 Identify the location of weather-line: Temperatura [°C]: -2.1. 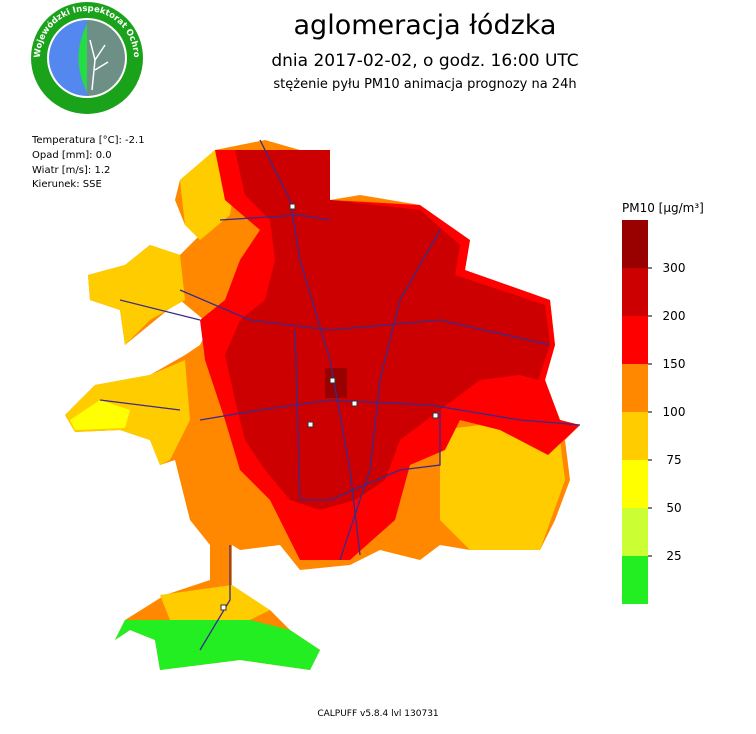
(88, 140).